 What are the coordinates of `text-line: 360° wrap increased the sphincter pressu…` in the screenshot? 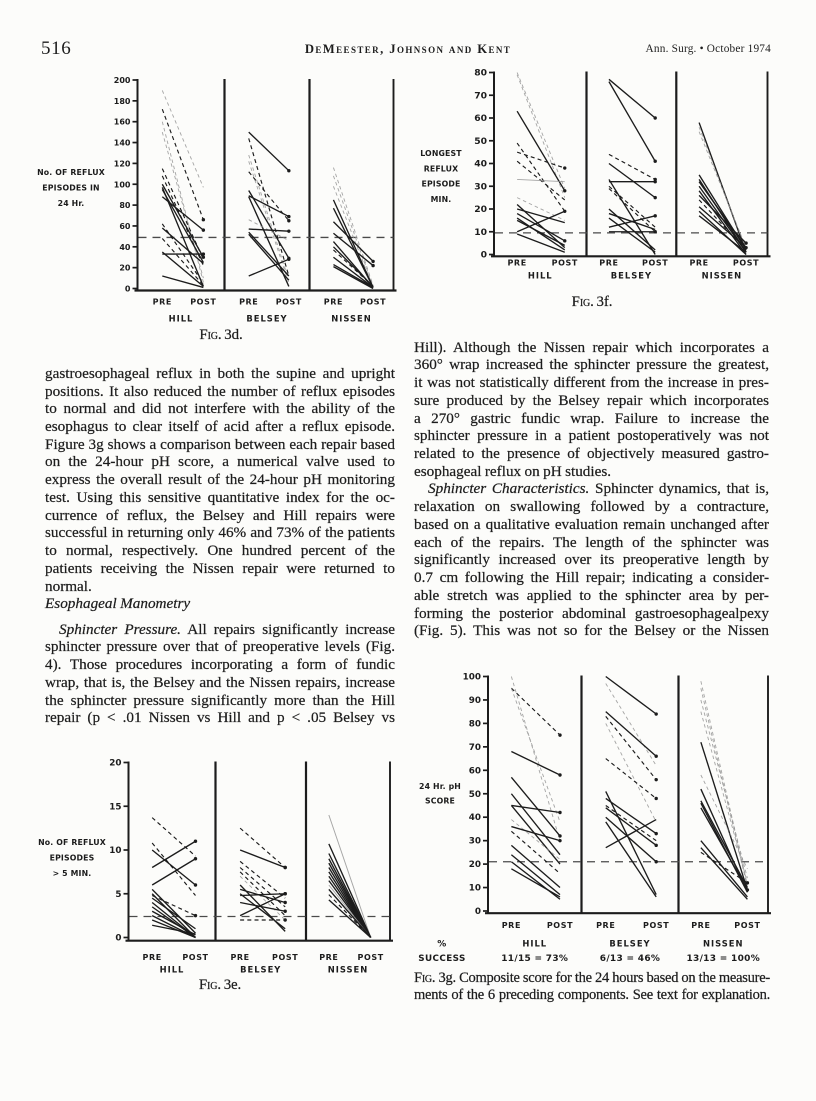 It's located at (591, 365).